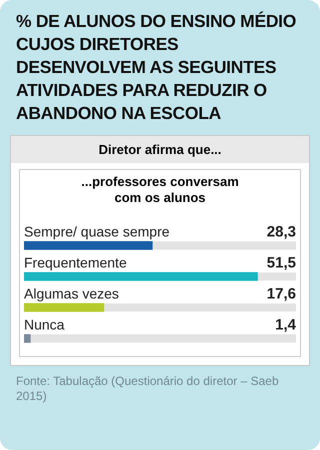  I want to click on y-tick-label: Algumas vezes, so click(71, 294).